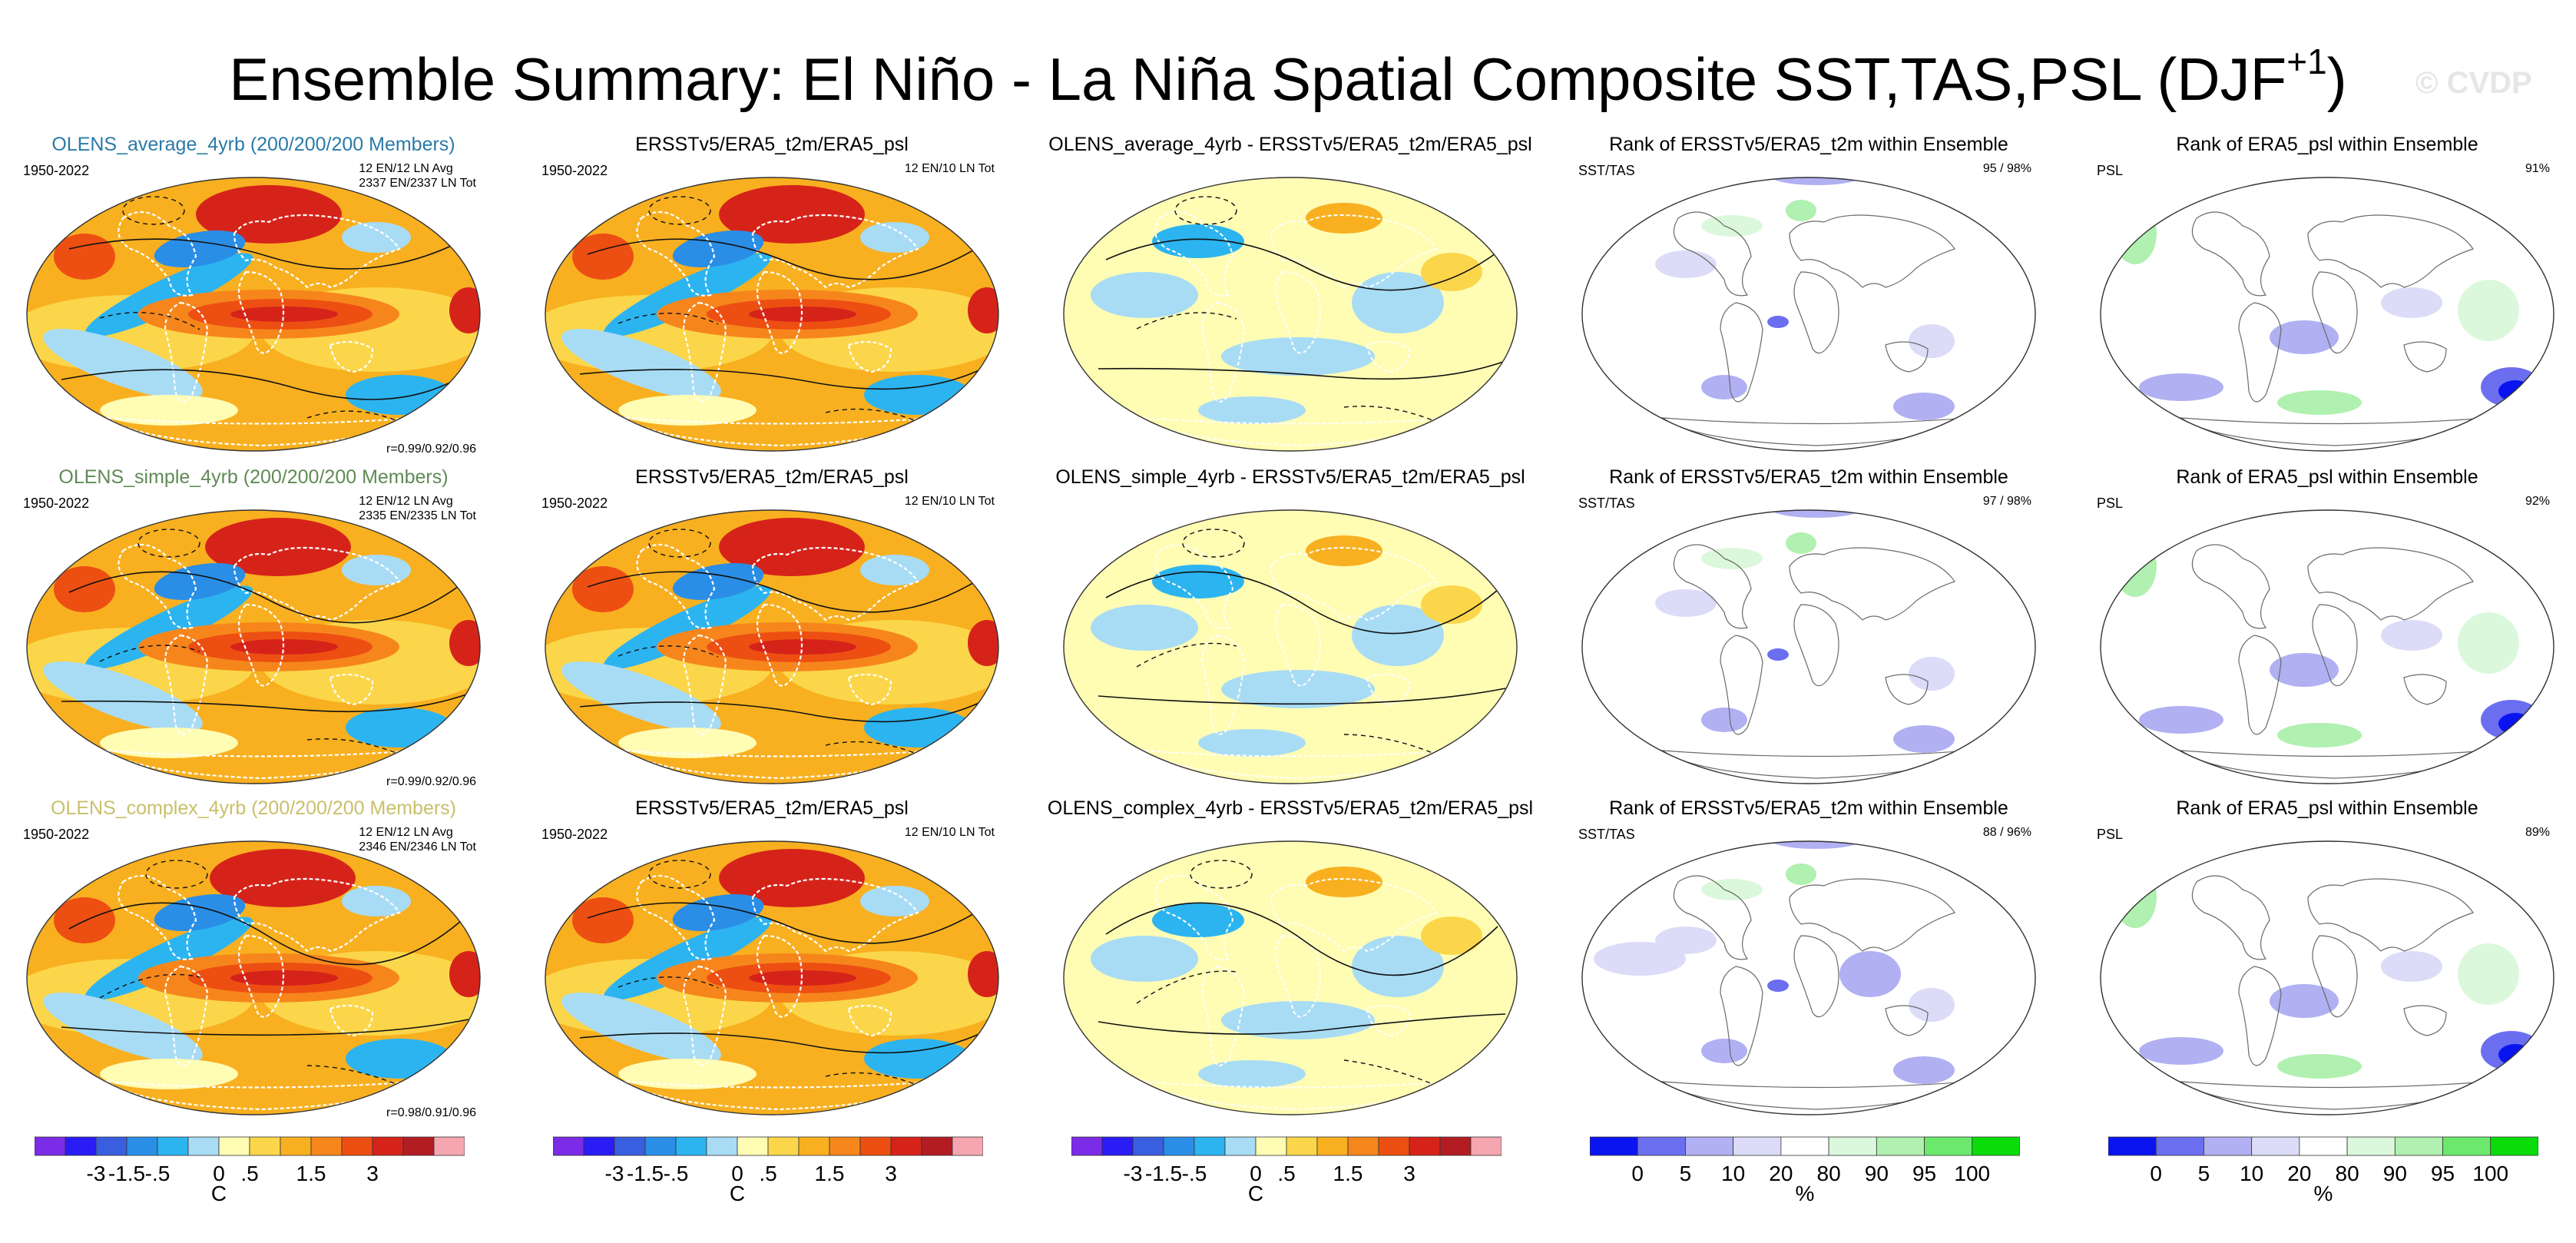 Image resolution: width=2576 pixels, height=1243 pixels. I want to click on diff-map, so click(1290, 977).